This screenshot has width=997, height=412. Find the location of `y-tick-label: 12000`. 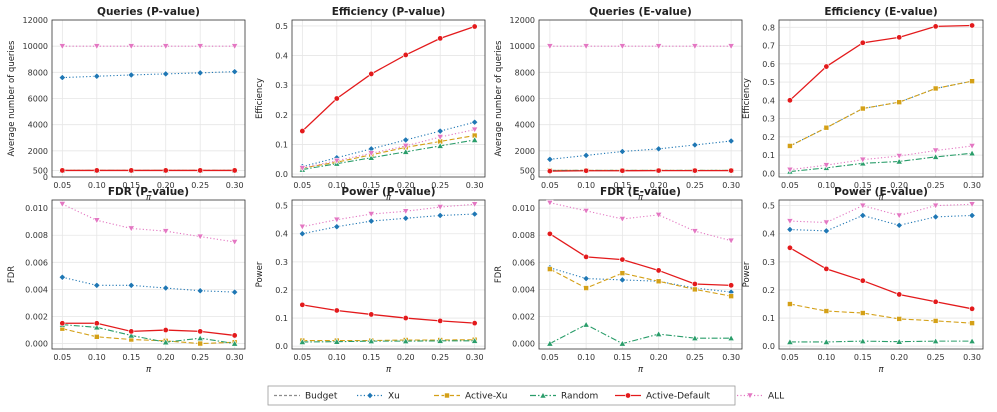

y-tick-label: 12000 is located at coordinates (35, 20).